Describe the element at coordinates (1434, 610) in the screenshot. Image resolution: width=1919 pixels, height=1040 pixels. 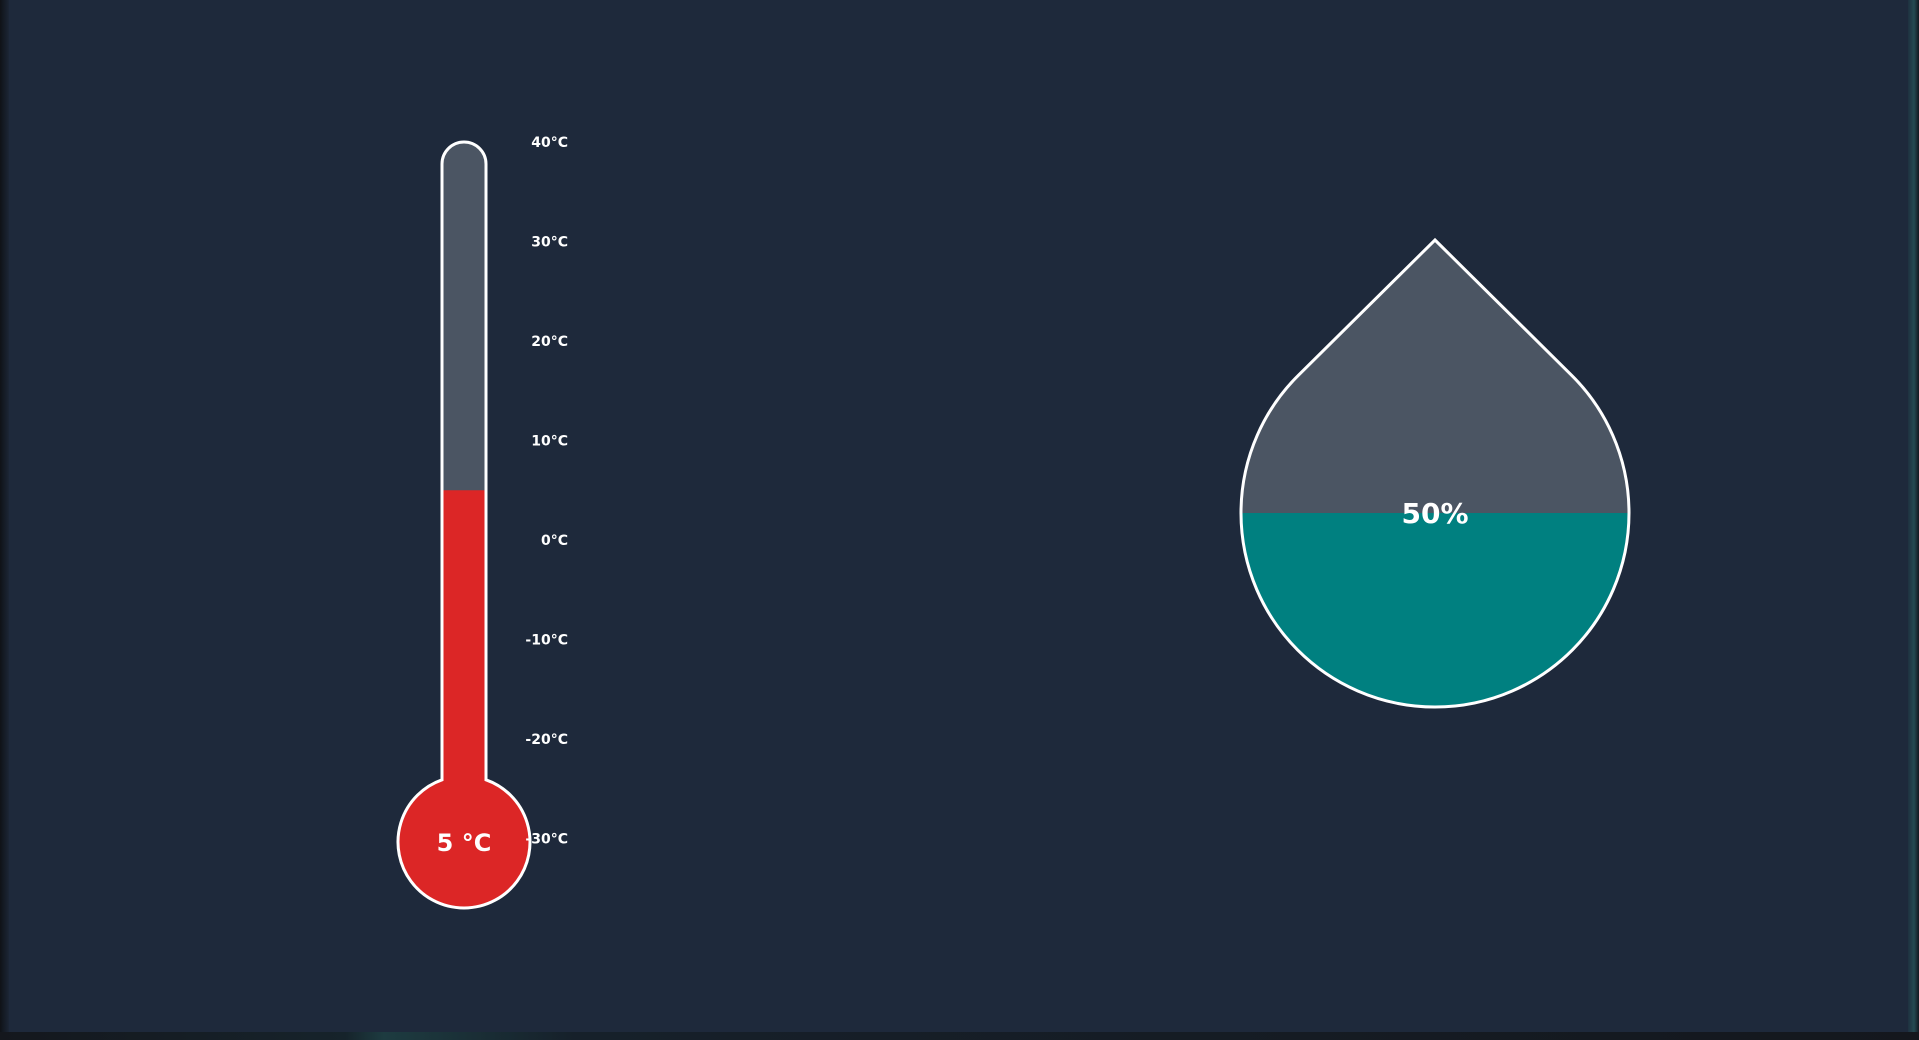
I see `drop-water-level` at that location.